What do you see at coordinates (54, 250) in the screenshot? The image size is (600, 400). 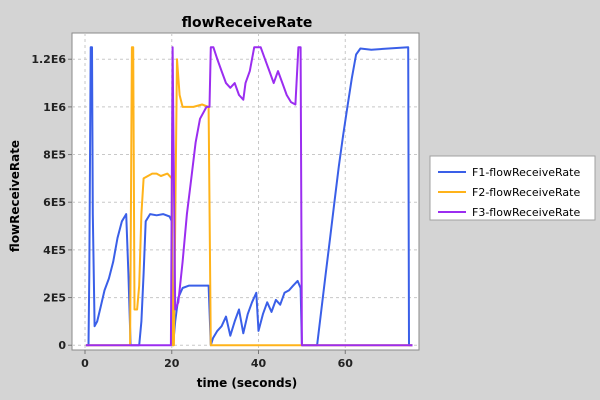 I see `y-tick-label: 4E5` at bounding box center [54, 250].